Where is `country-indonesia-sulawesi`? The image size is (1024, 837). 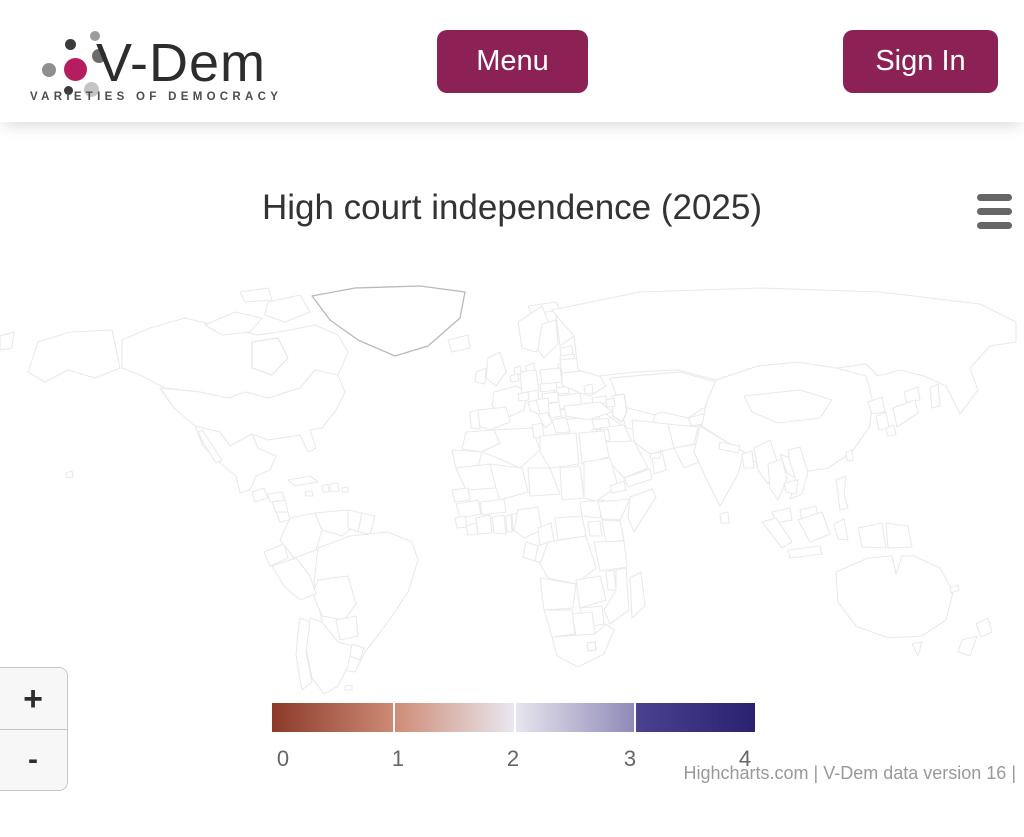 country-indonesia-sulawesi is located at coordinates (841, 529).